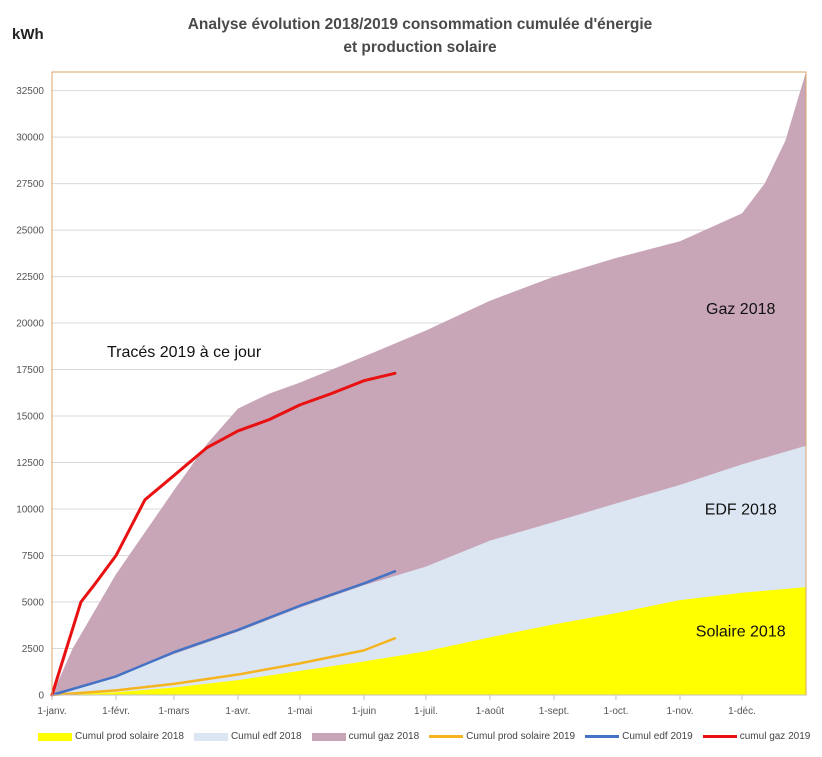 The width and height of the screenshot is (822, 757). I want to click on legend-label-3: Cumul prod solaire 2019, so click(521, 736).